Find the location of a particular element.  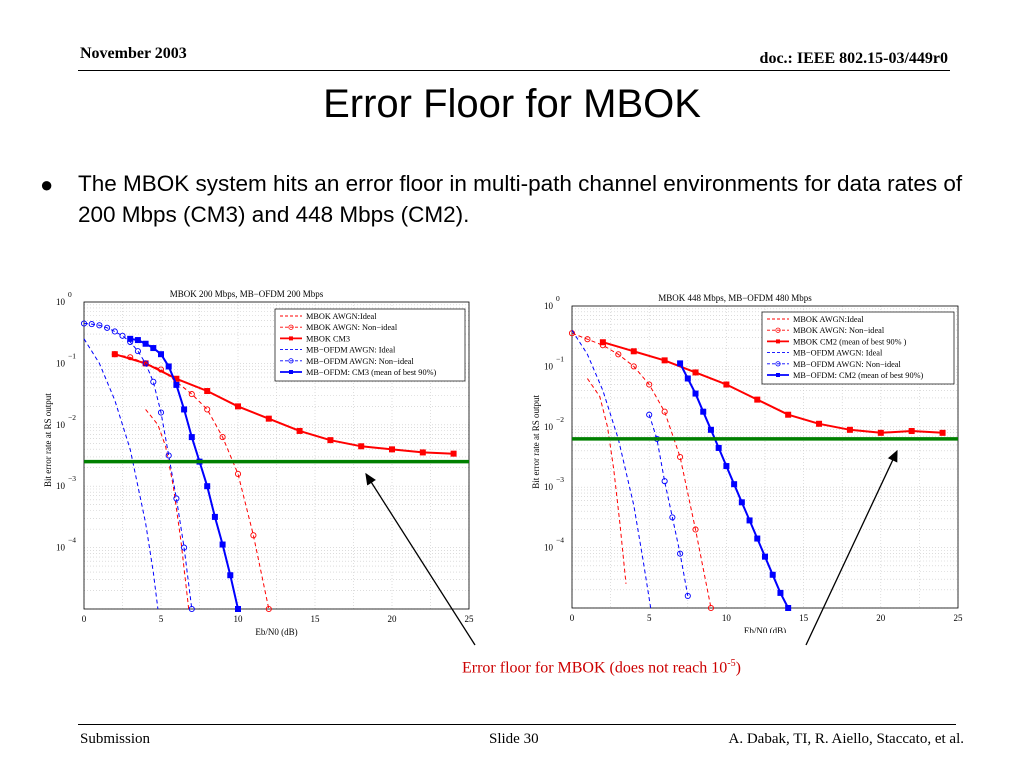

header-date: November 2003 is located at coordinates (133, 53).